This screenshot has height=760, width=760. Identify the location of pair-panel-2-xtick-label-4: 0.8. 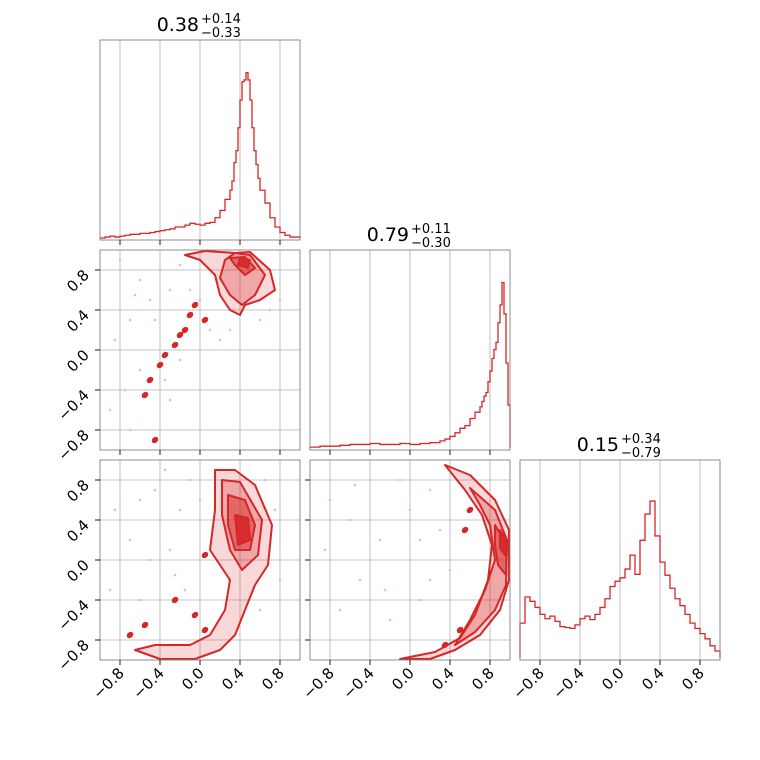
(273, 679).